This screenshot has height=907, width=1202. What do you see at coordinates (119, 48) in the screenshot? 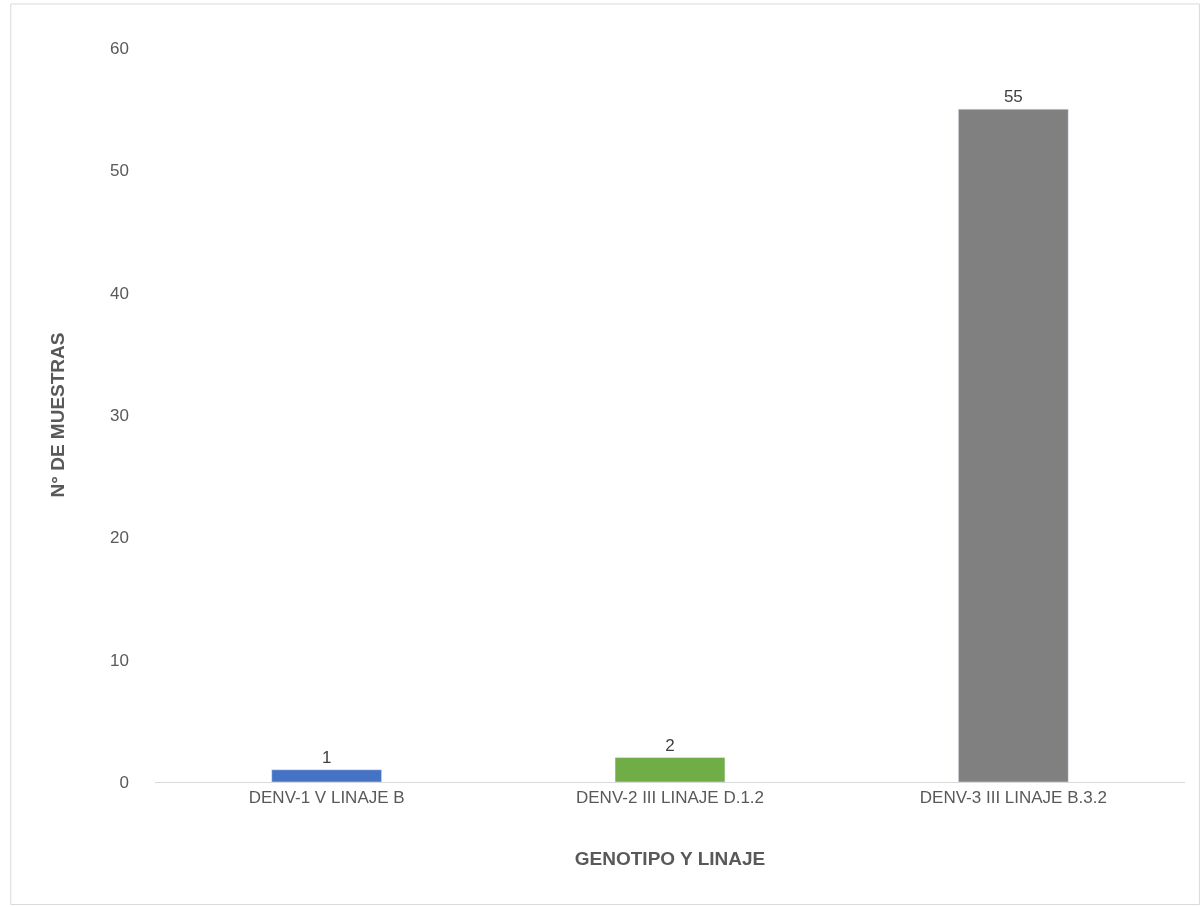
I see `y-tick-label: 60` at bounding box center [119, 48].